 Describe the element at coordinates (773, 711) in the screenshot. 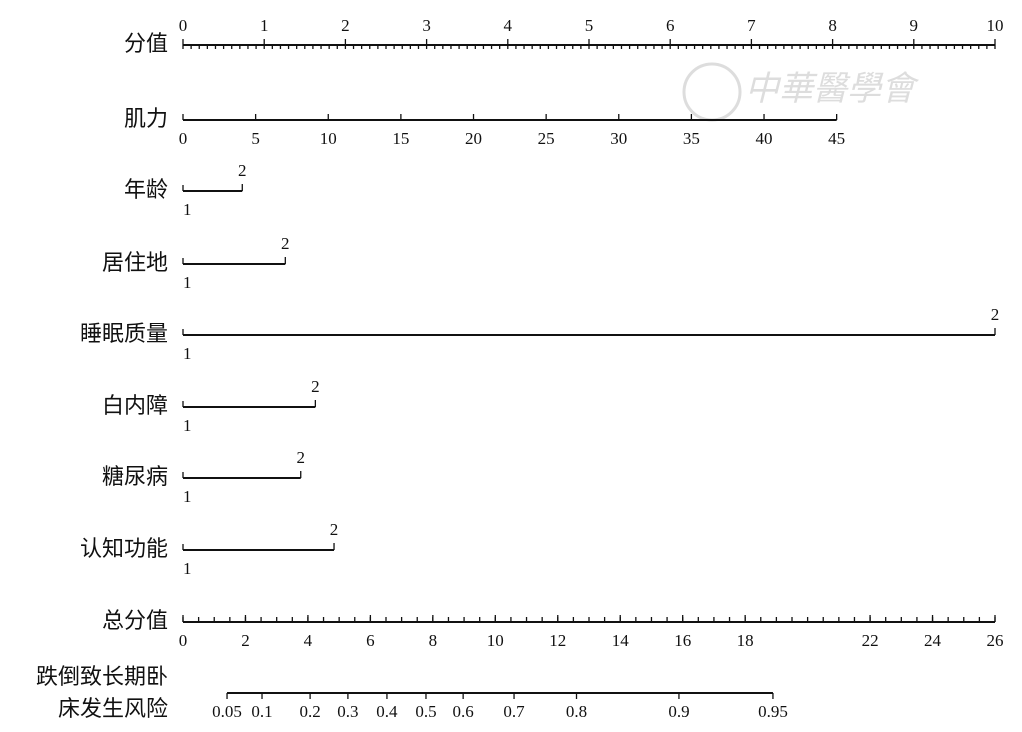

I see `tick-label: 0.95` at that location.